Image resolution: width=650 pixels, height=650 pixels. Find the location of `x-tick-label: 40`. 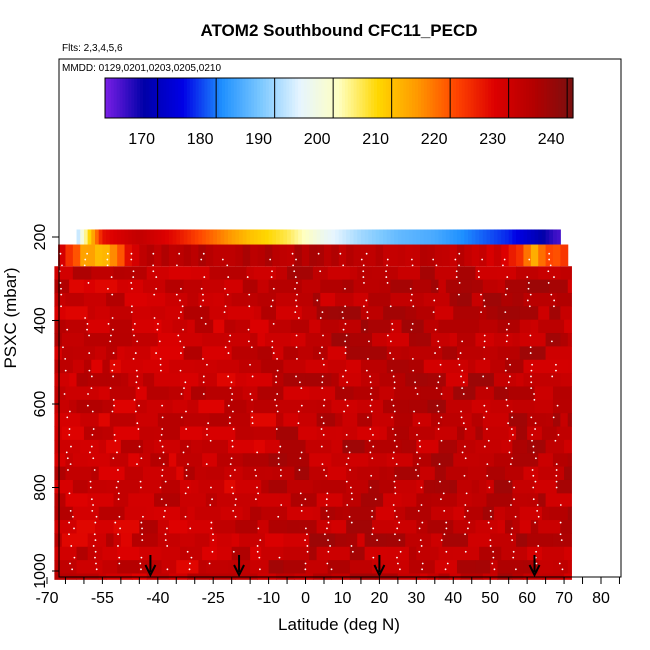

x-tick-label: 40 is located at coordinates (453, 598).